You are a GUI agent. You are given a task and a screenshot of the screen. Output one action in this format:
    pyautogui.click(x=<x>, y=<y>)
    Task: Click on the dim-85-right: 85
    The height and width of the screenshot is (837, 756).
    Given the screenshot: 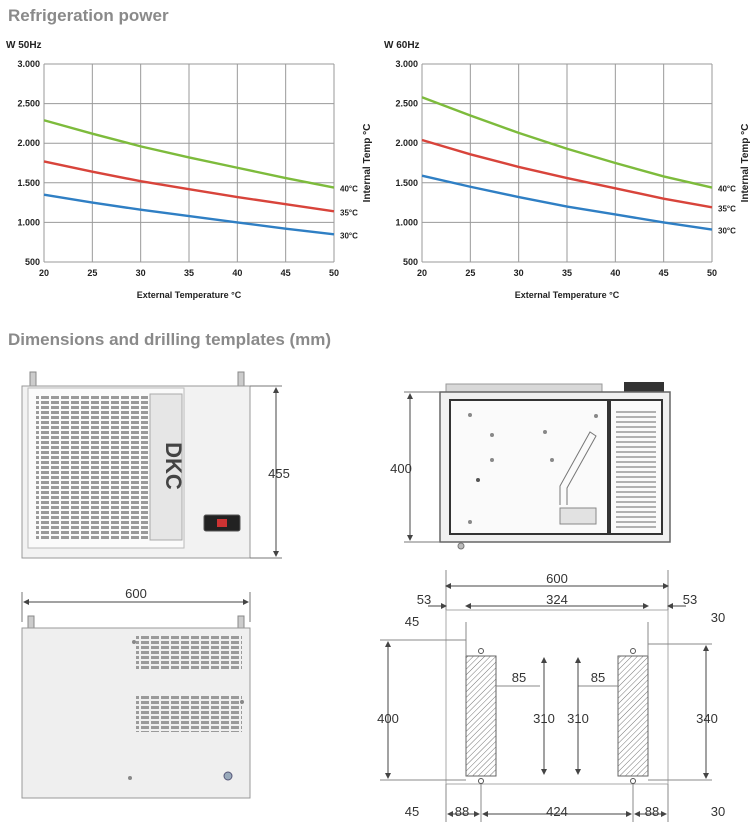 What is the action you would take?
    pyautogui.click(x=598, y=677)
    